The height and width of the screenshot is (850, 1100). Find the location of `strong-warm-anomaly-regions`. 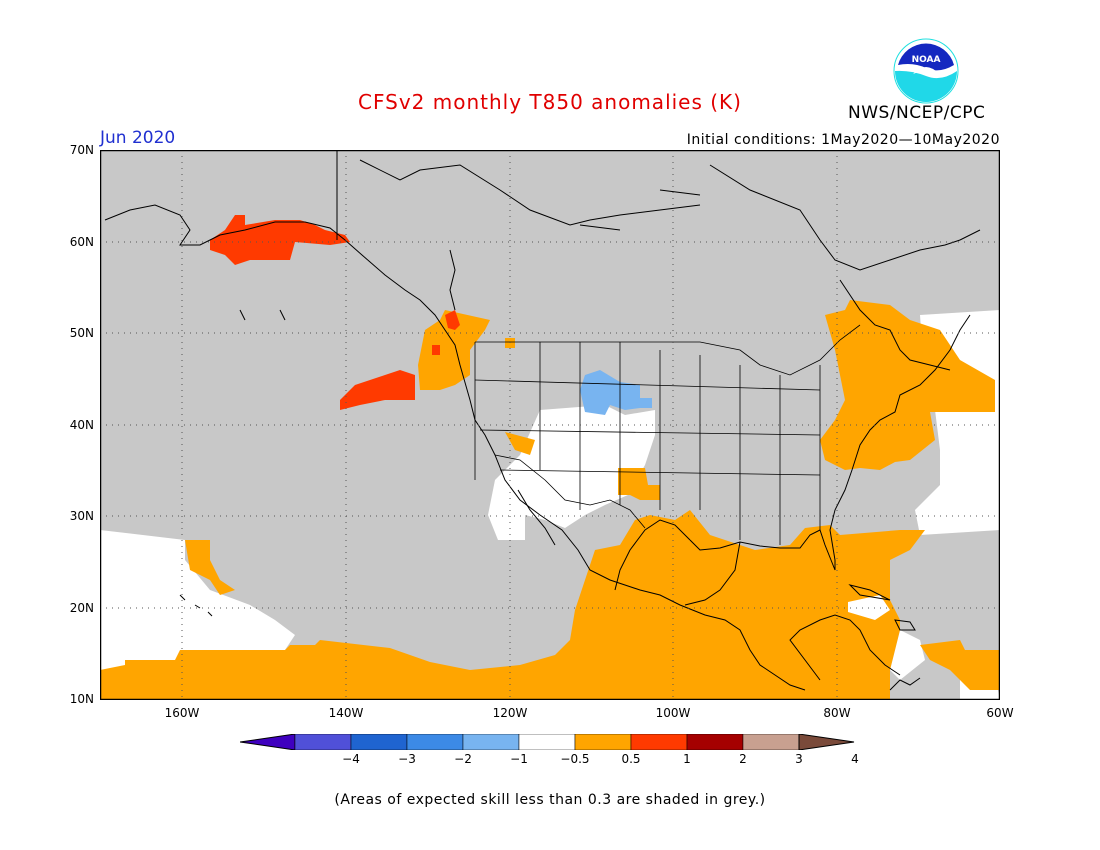

strong-warm-anomaly-regions is located at coordinates (335, 312).